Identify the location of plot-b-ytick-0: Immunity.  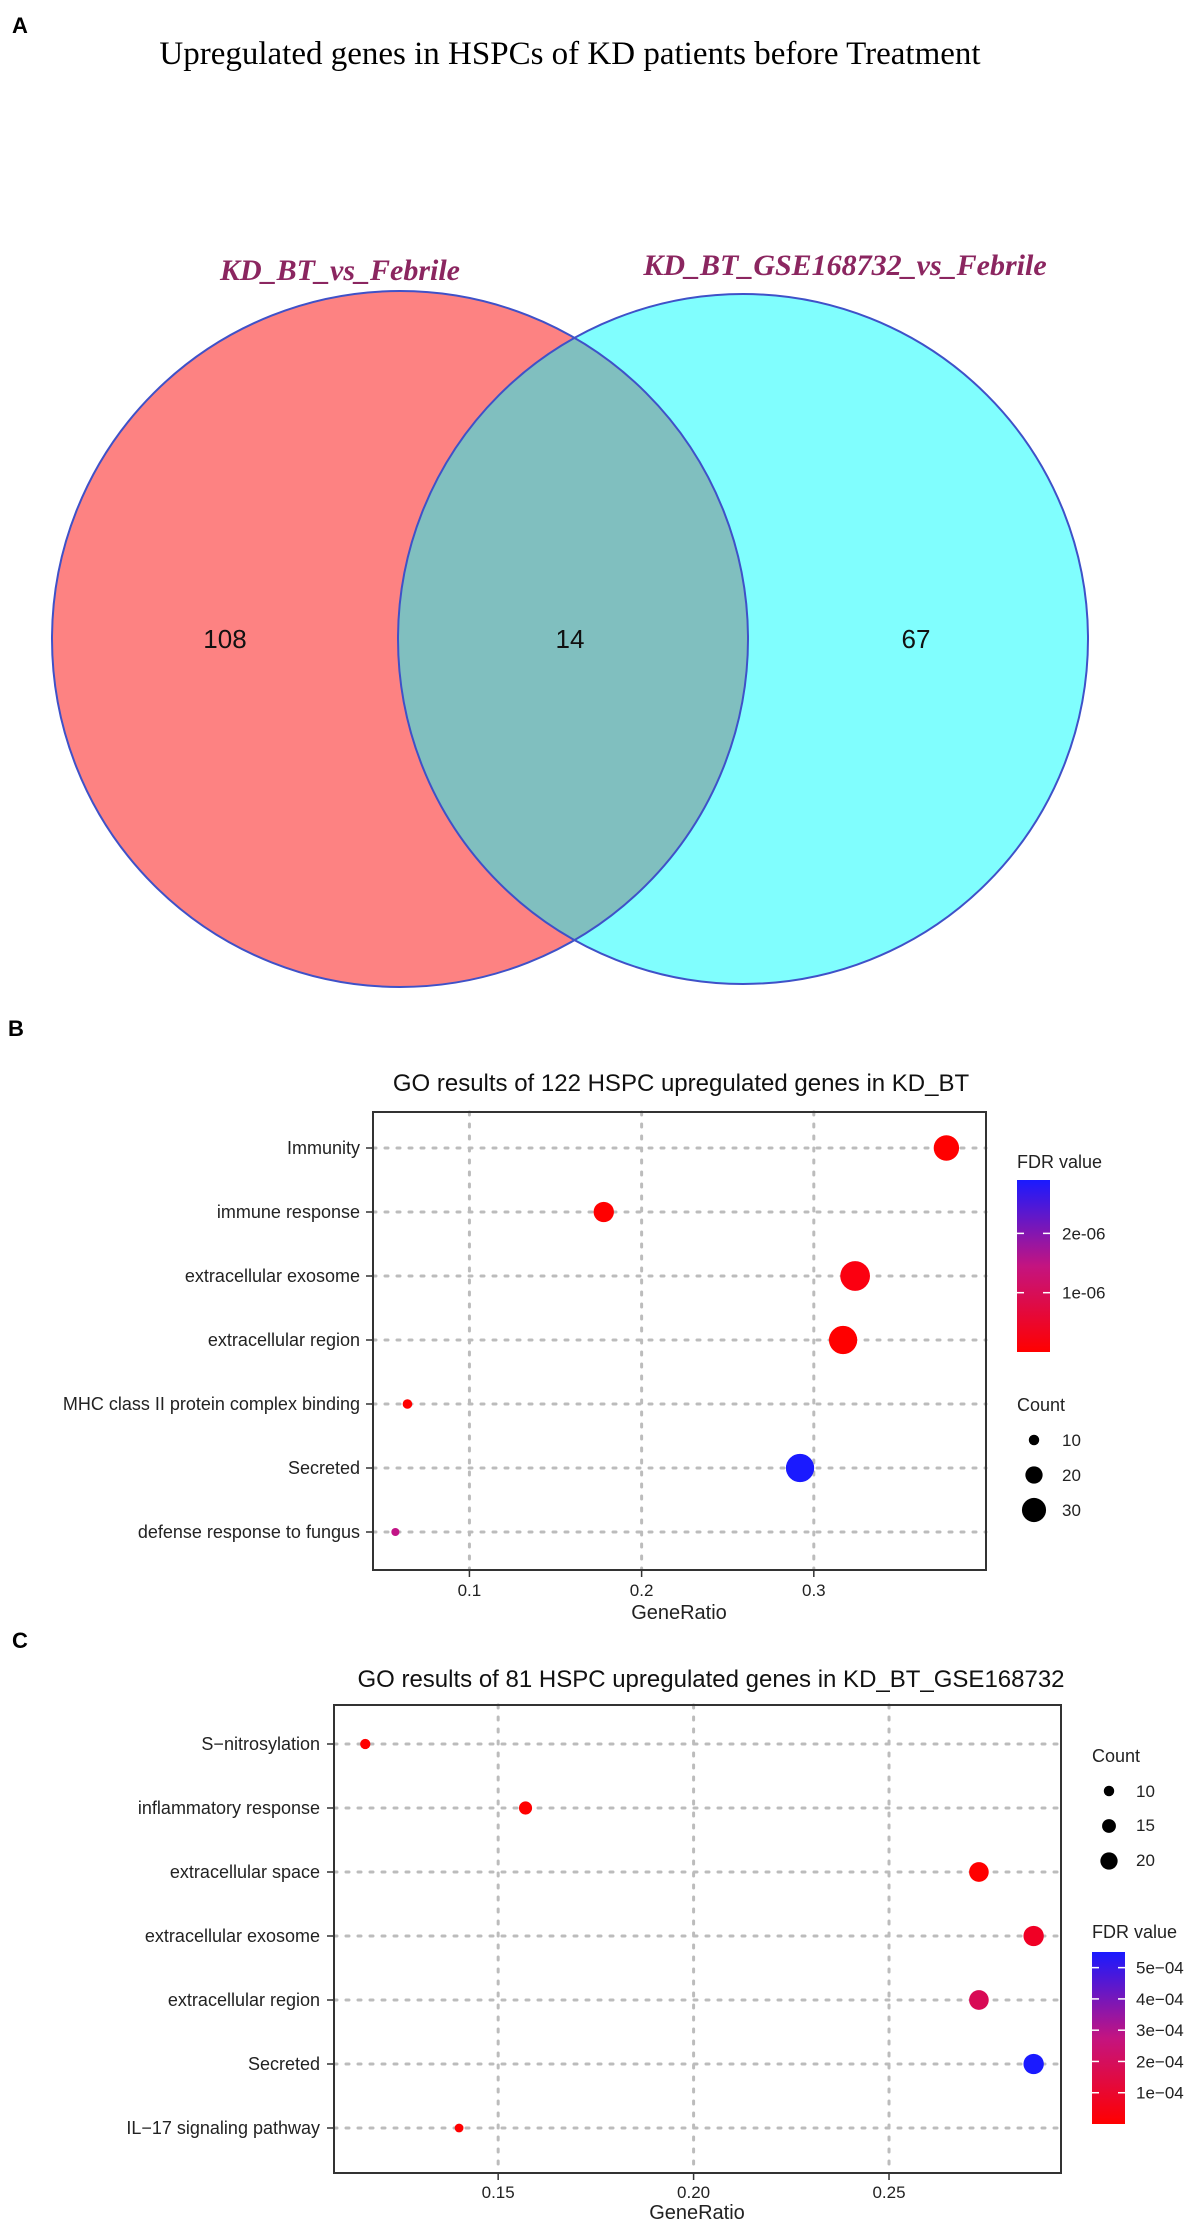
(323, 1148).